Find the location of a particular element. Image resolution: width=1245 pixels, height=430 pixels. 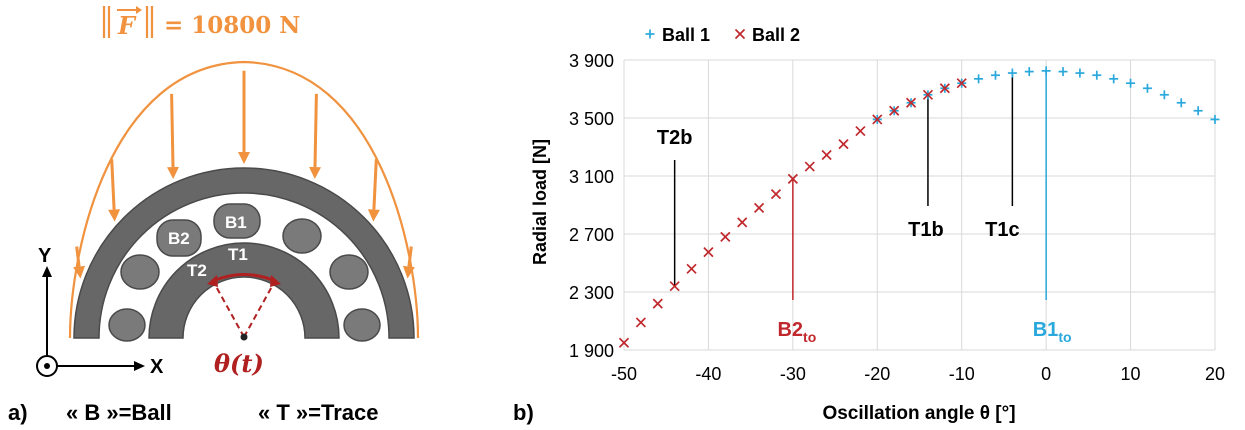

y-tick-label: 2 300 is located at coordinates (591, 293).